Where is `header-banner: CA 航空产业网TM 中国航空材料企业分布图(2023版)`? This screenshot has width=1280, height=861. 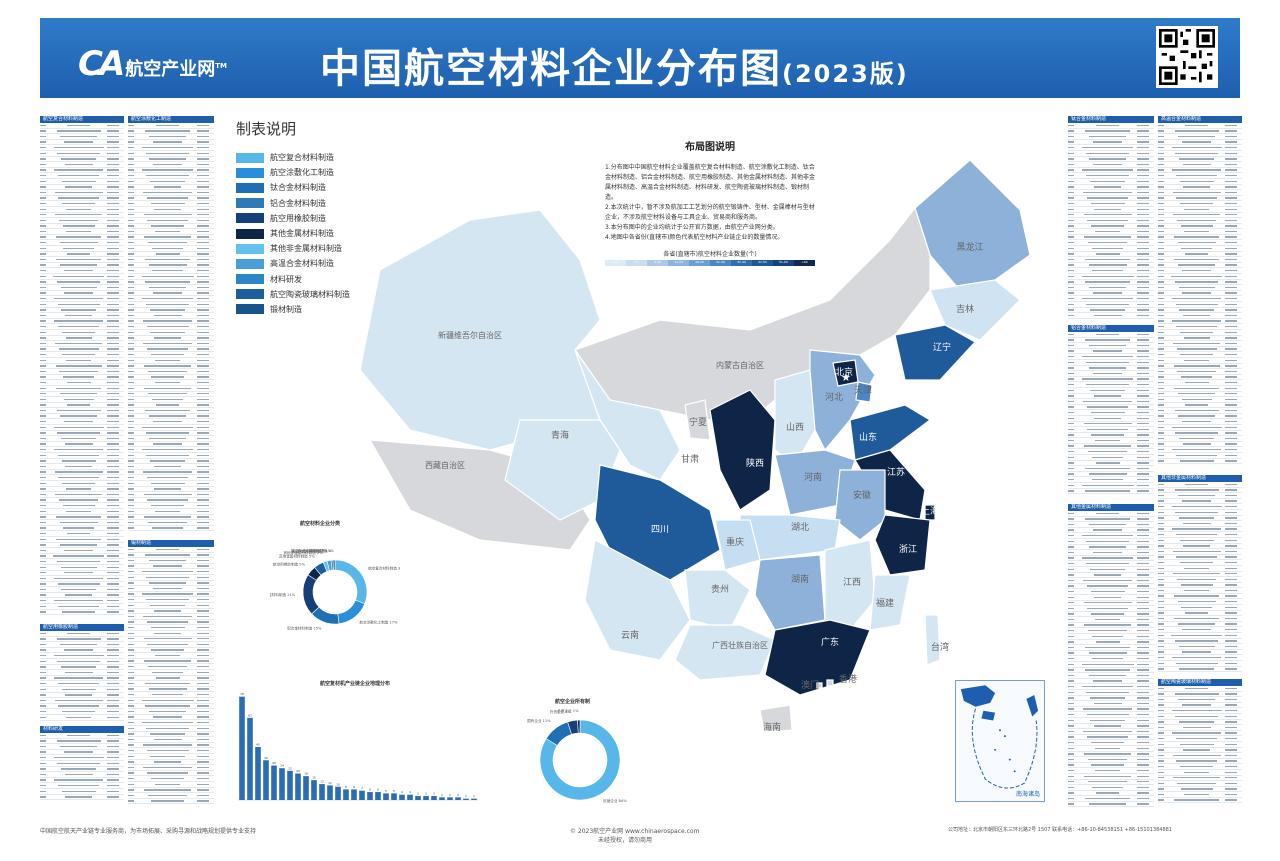
header-banner: CA 航空产业网TM 中国航空材料企业分布图(2023版) is located at coordinates (640, 58).